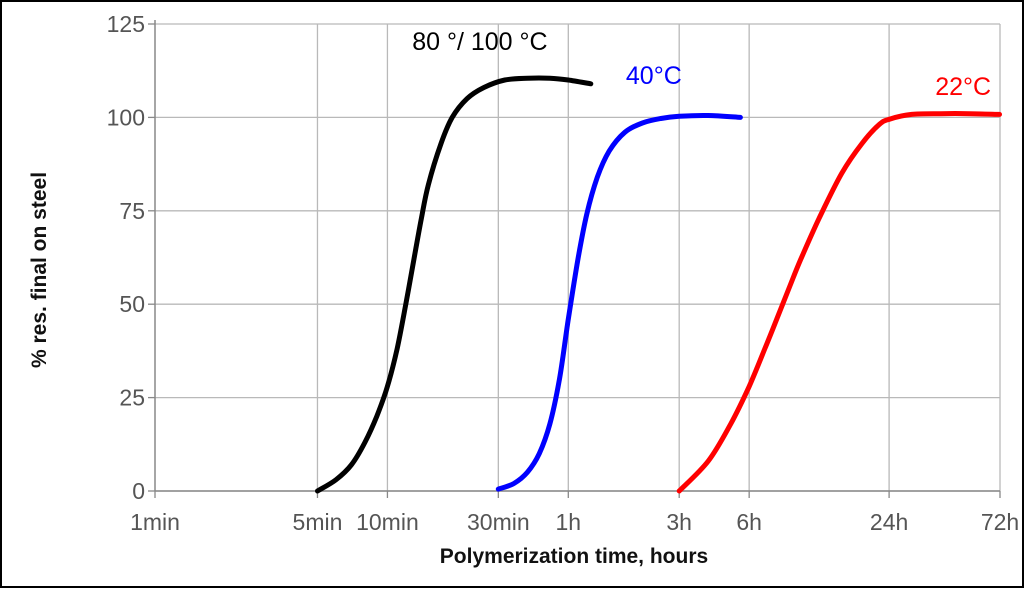  What do you see at coordinates (387, 522) in the screenshot?
I see `x-tick-label: 10min` at bounding box center [387, 522].